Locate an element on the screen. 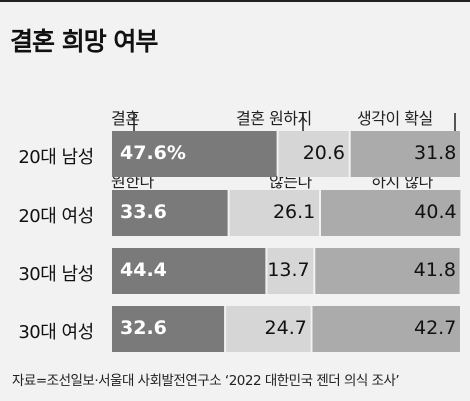 Image resolution: width=470 pixels, height=401 pixels. data-label-unsure: 40.4 is located at coordinates (435, 212).